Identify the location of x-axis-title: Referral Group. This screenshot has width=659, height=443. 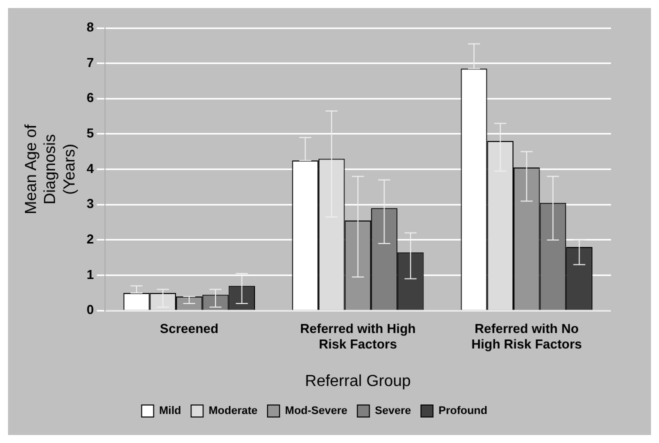
(358, 381).